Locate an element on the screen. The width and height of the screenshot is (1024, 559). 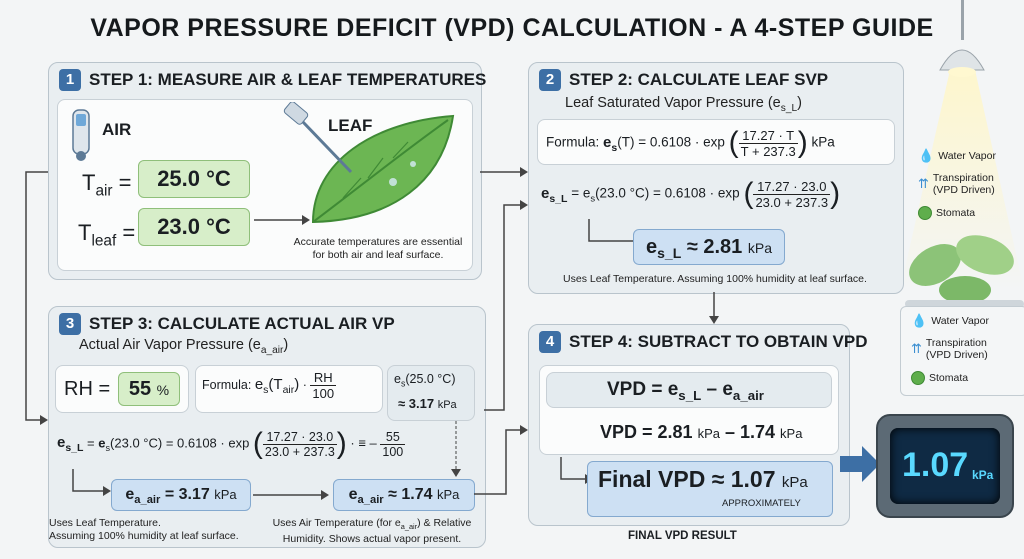
ea-air-box1: ea_air = 3.17 kPa is located at coordinates (181, 495).